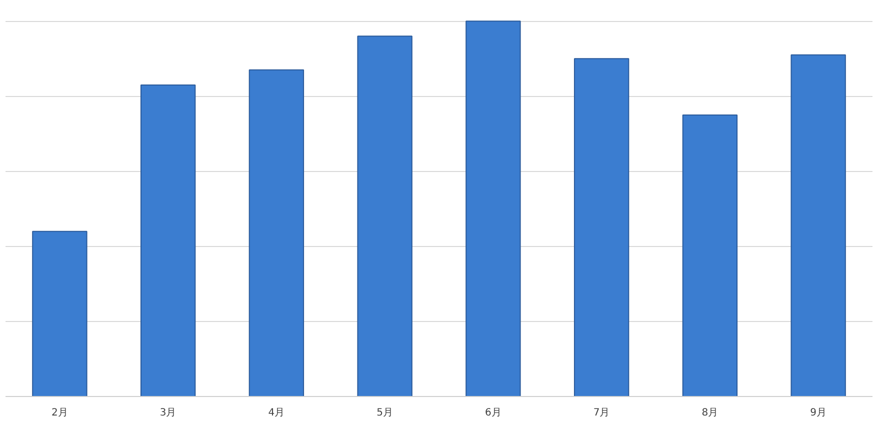  What do you see at coordinates (385, 413) in the screenshot?
I see `x-tick-label: 5月` at bounding box center [385, 413].